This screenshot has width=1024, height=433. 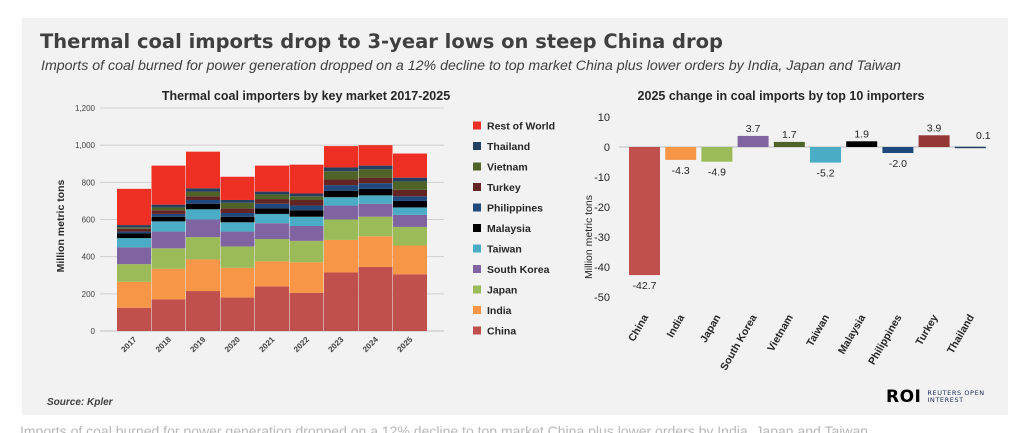 What do you see at coordinates (375, 199) in the screenshot?
I see `left-bar-segment-taiwan-2024` at bounding box center [375, 199].